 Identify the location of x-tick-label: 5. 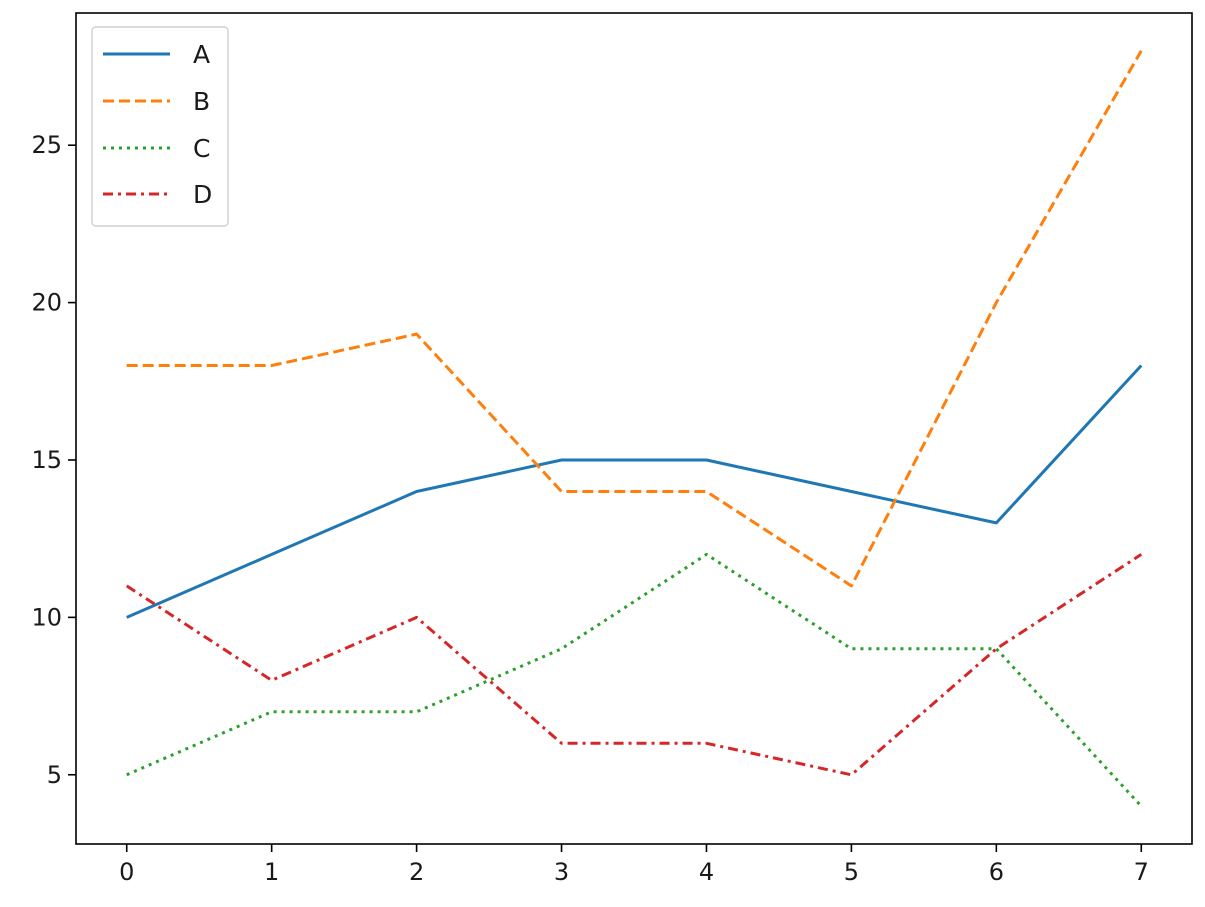
(851, 872).